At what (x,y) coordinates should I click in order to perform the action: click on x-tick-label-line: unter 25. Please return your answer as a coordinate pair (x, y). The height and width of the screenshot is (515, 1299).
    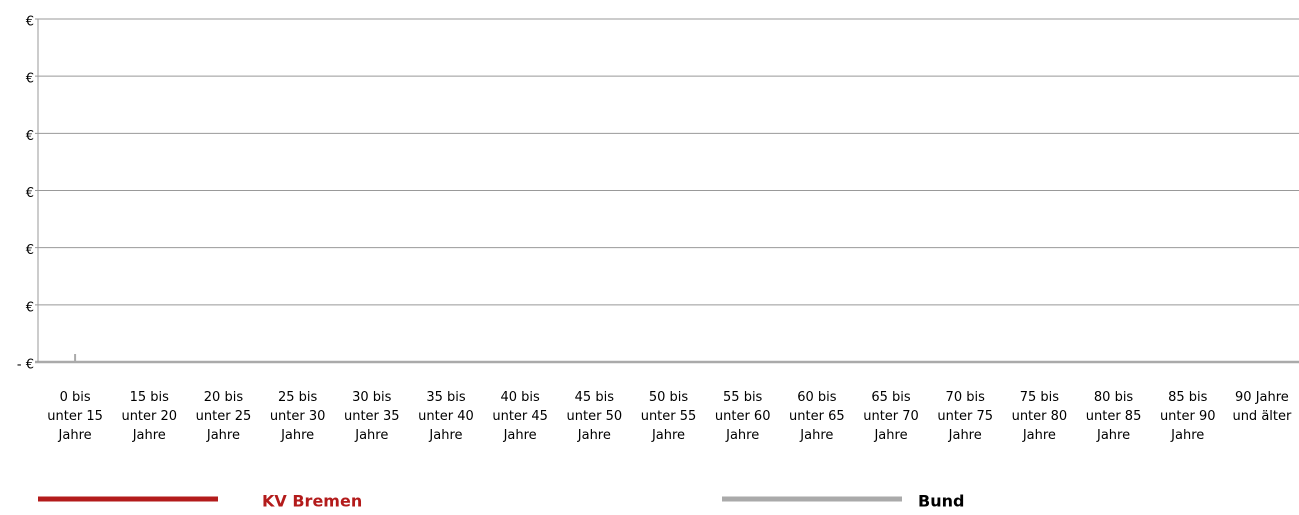
    Looking at the image, I should click on (224, 416).